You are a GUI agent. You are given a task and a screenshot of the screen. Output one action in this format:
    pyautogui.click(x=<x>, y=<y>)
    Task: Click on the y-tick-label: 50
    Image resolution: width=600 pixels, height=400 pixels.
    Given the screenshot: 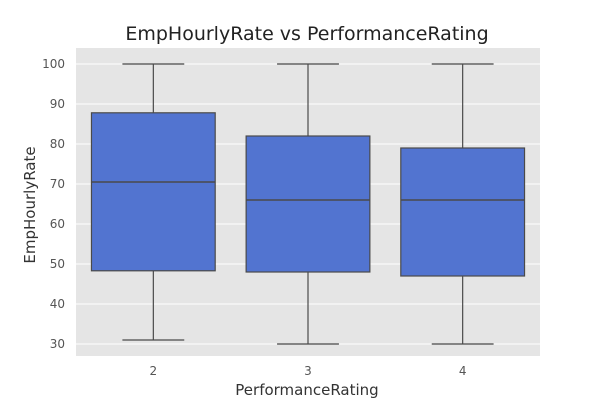 What is the action you would take?
    pyautogui.click(x=57, y=264)
    